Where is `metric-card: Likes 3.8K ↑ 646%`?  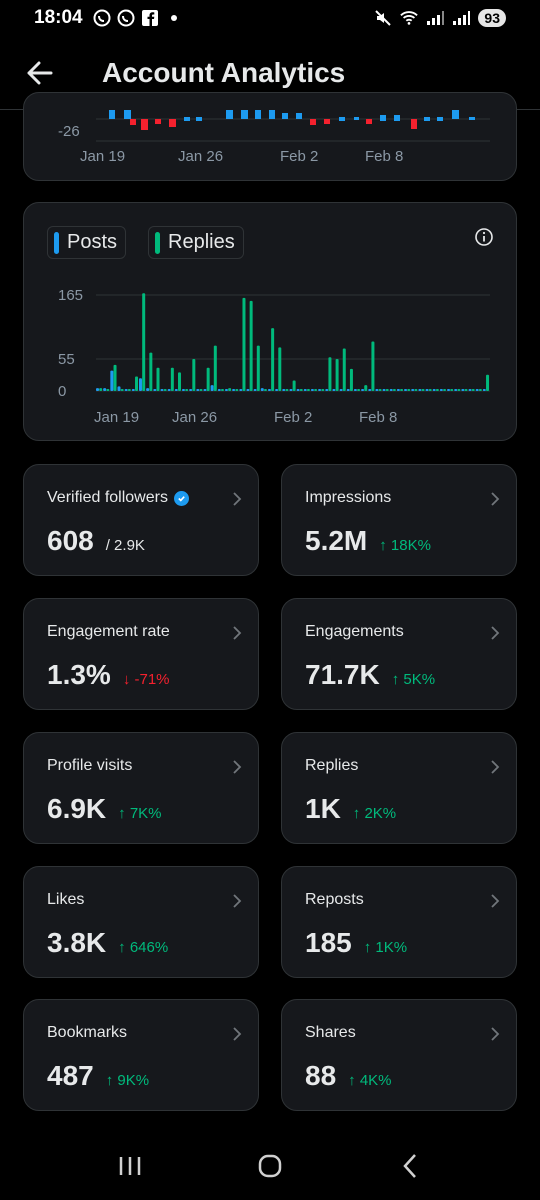 metric-card: Likes 3.8K ↑ 646% is located at coordinates (141, 922).